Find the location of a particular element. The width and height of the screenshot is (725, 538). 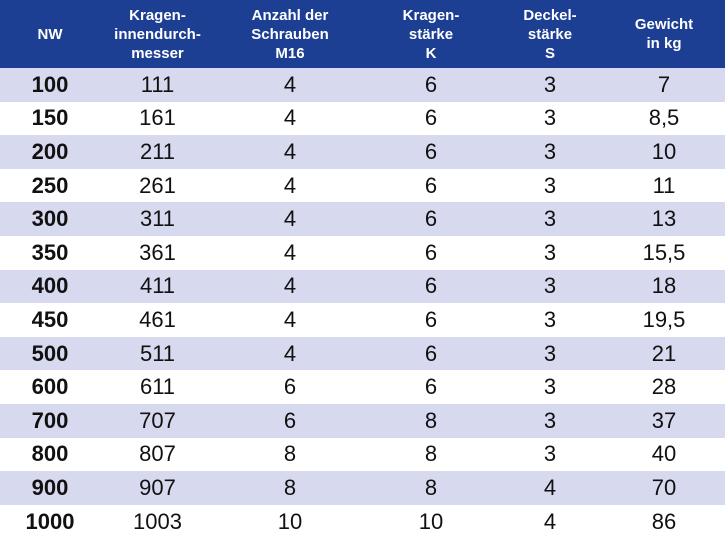

cell-inner-diameter: 511 is located at coordinates (157, 353).